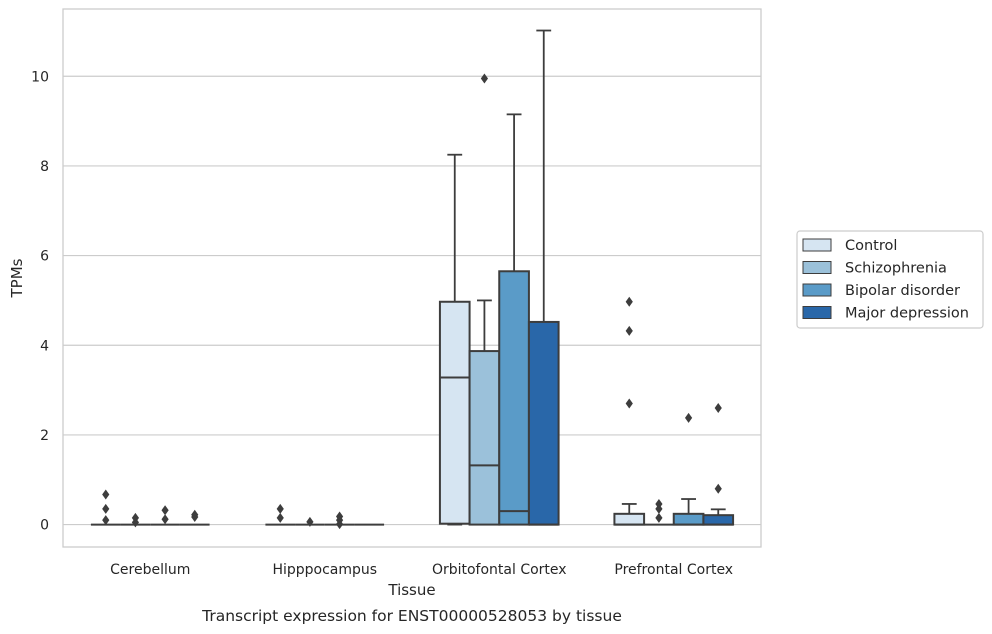 The height and width of the screenshot is (634, 992). What do you see at coordinates (17, 278) in the screenshot?
I see `y-axis-label: TPMs` at bounding box center [17, 278].